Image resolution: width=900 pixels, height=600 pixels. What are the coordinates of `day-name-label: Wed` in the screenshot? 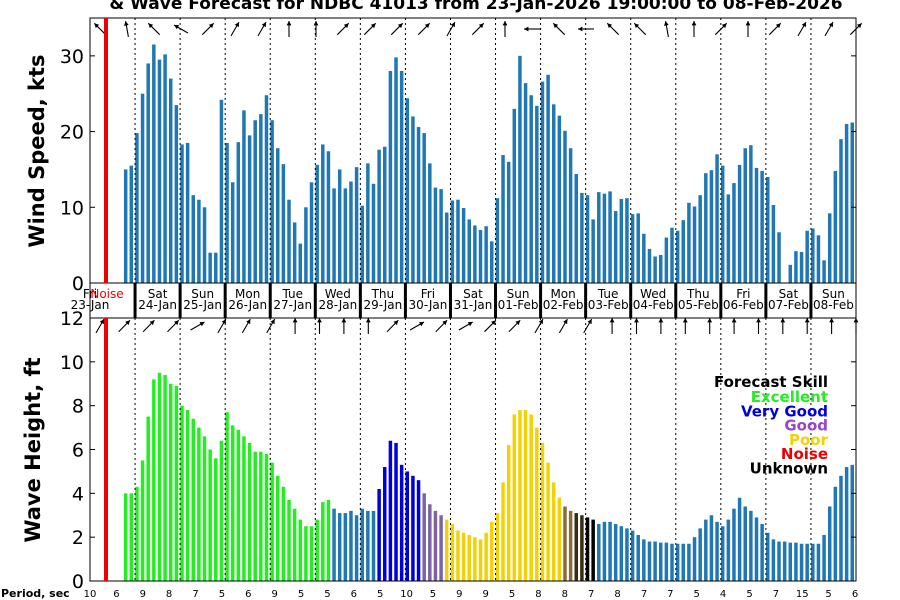 It's located at (338, 294).